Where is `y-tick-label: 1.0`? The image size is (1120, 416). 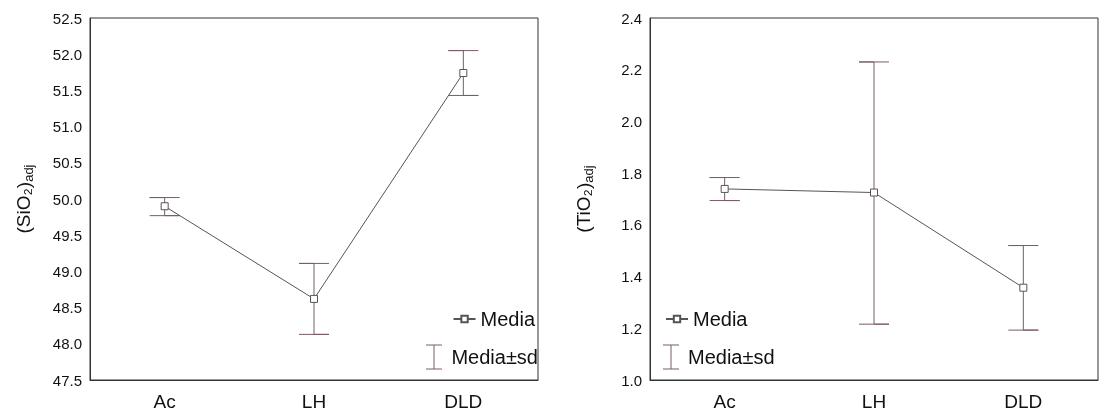 y-tick-label: 1.0 is located at coordinates (631, 380).